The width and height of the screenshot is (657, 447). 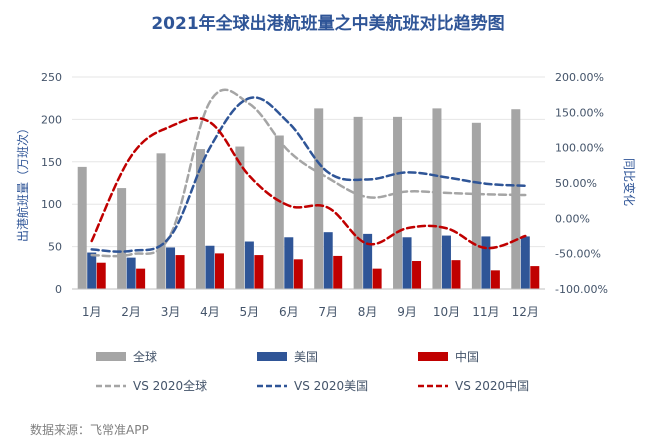 What do you see at coordinates (456, 274) in the screenshot?
I see `bar-中国-10月` at bounding box center [456, 274].